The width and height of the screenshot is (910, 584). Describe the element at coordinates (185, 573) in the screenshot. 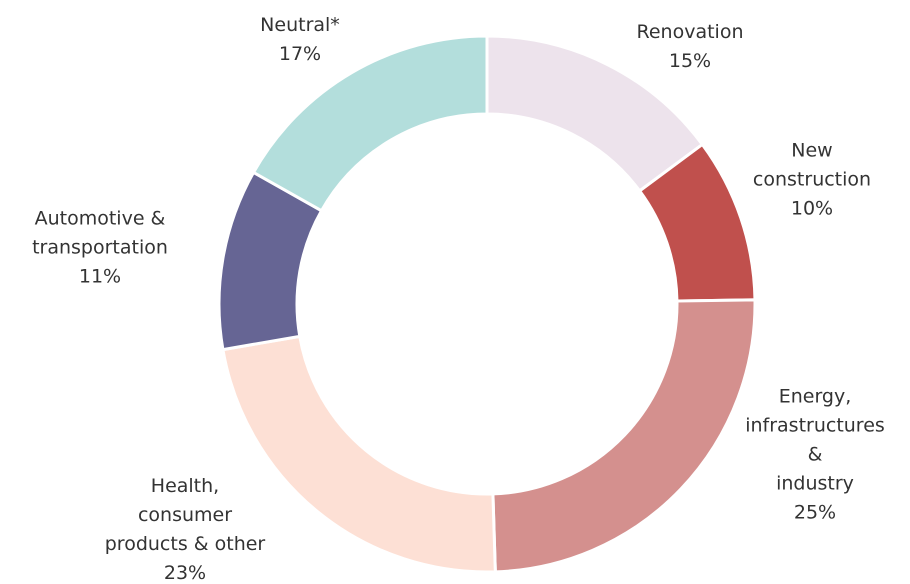

I see `value-label: 23%` at that location.